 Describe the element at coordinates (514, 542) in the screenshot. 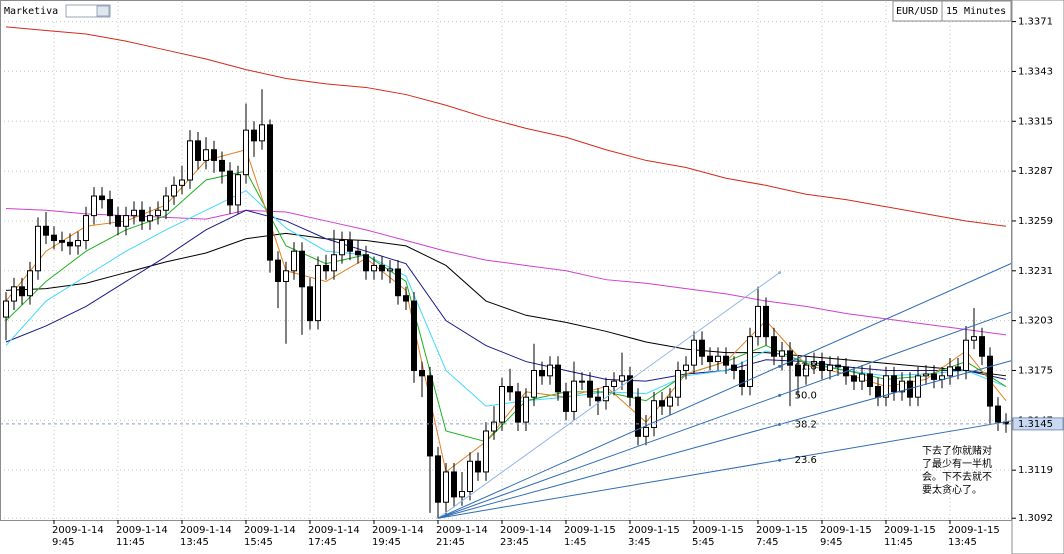

I see `x-tick-label-part: 23:45` at that location.